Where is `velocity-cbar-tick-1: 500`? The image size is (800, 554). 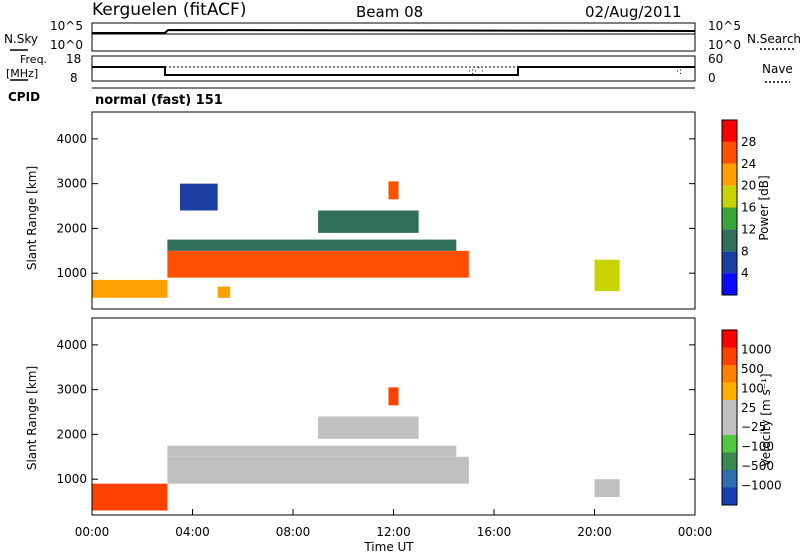
velocity-cbar-tick-1: 500 is located at coordinates (752, 369).